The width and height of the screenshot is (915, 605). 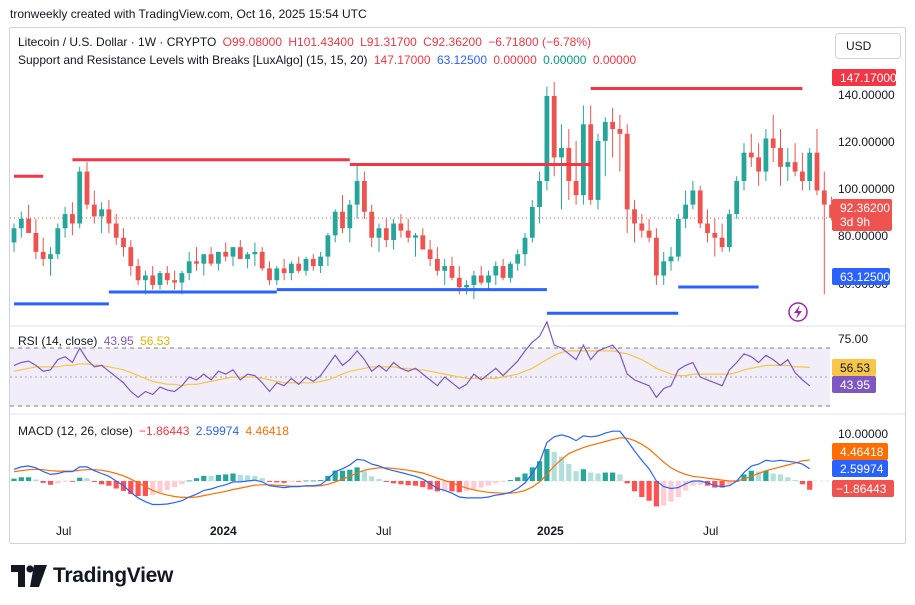 I want to click on symbol-title: Litecoin / U.S. Dollar · 1W · CRYPTO, so click(x=117, y=42).